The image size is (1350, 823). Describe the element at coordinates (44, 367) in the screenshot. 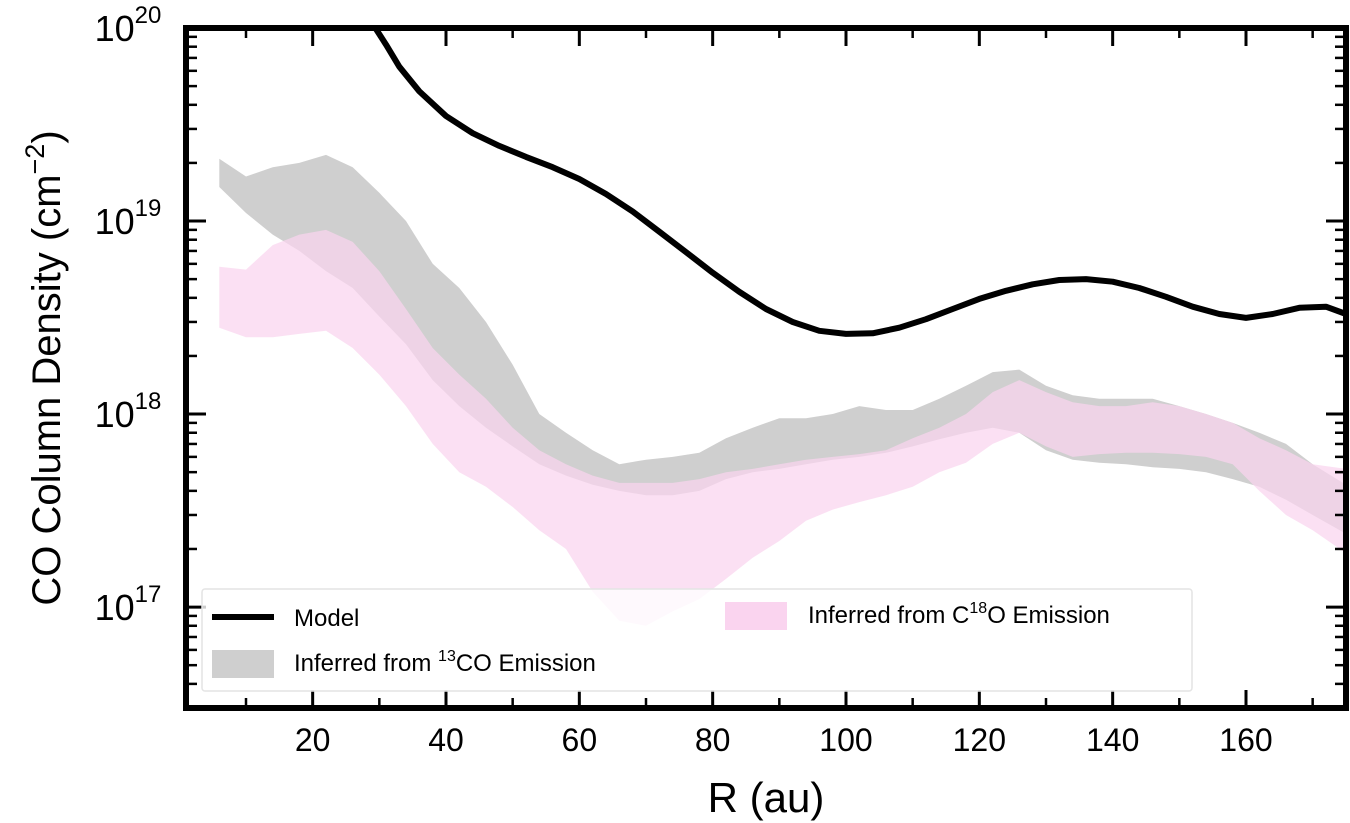

I see `y-axis-label: CO Column Density (cm−2)` at that location.